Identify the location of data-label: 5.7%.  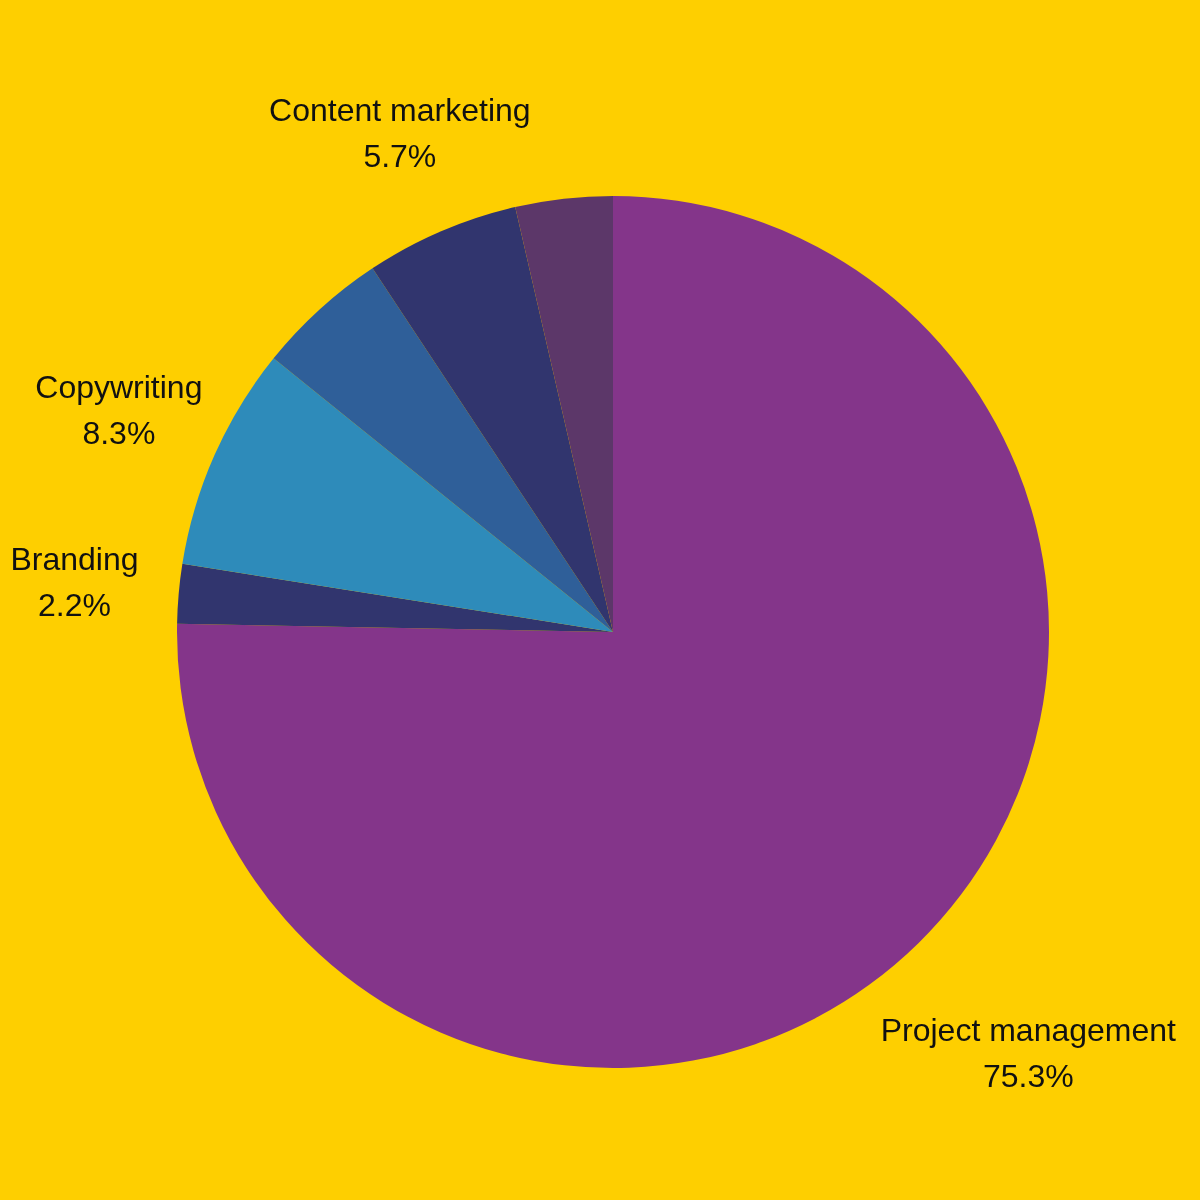
(400, 155).